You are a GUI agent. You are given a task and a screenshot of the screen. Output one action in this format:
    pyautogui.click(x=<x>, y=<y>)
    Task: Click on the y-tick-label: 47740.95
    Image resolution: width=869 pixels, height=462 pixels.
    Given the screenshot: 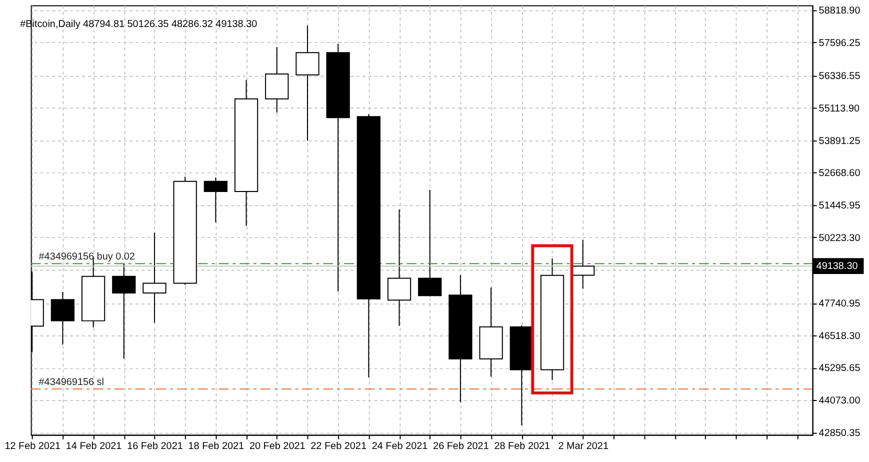 What is the action you would take?
    pyautogui.click(x=839, y=304)
    